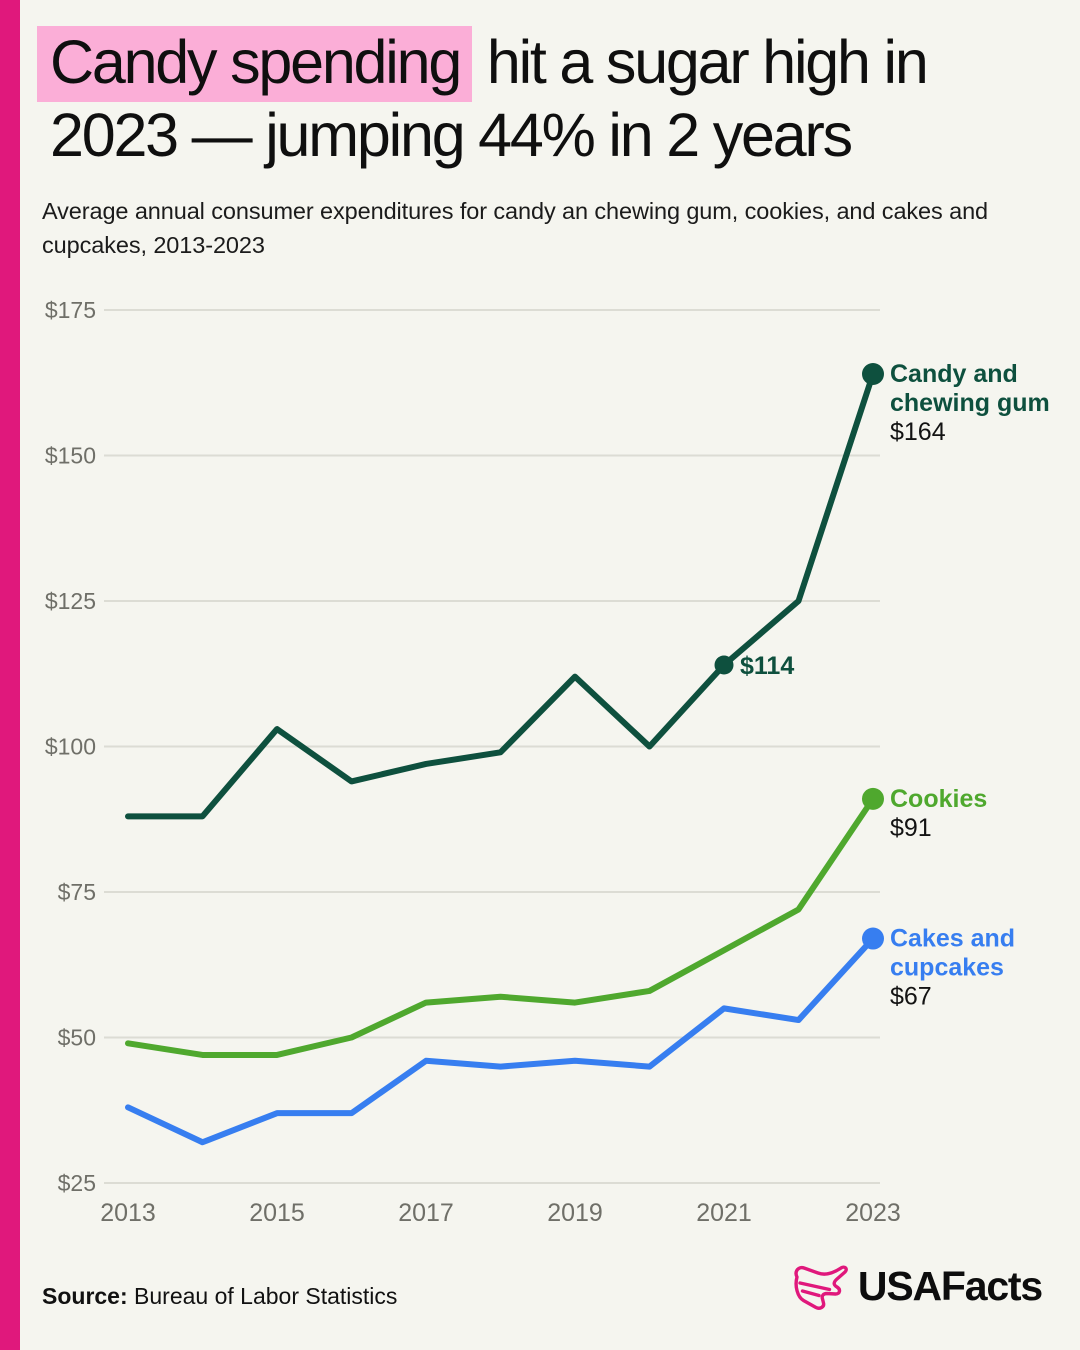 This screenshot has width=1080, height=1350. I want to click on series-value-label-cakes-and-cupcakes: $67, so click(911, 997).